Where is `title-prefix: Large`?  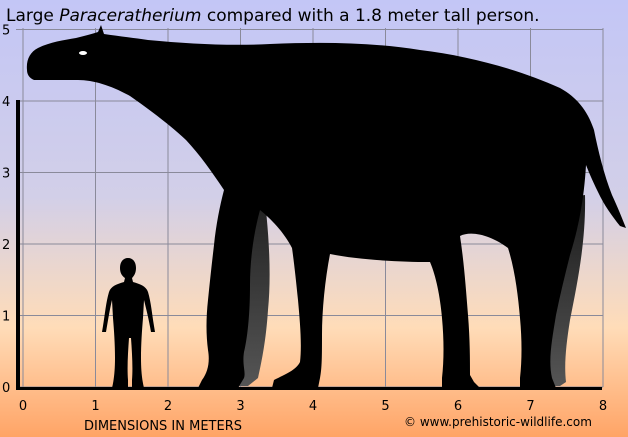 title-prefix: Large is located at coordinates (32, 16).